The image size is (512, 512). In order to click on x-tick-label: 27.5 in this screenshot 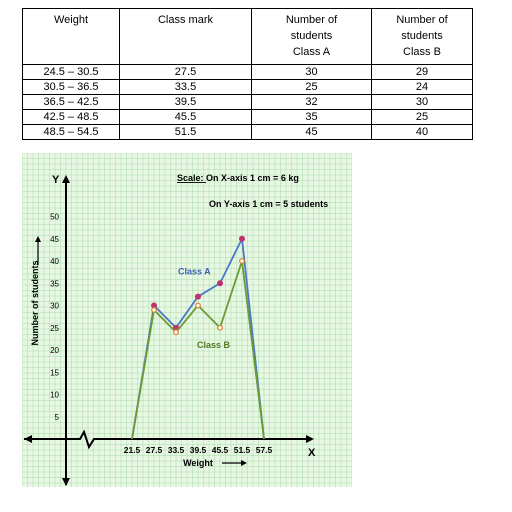, I will do `click(154, 450)`.